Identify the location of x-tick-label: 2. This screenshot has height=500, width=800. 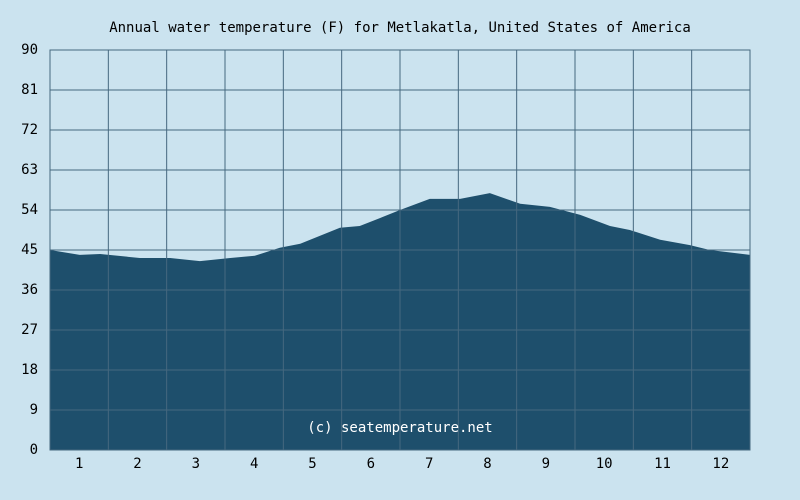
(137, 464).